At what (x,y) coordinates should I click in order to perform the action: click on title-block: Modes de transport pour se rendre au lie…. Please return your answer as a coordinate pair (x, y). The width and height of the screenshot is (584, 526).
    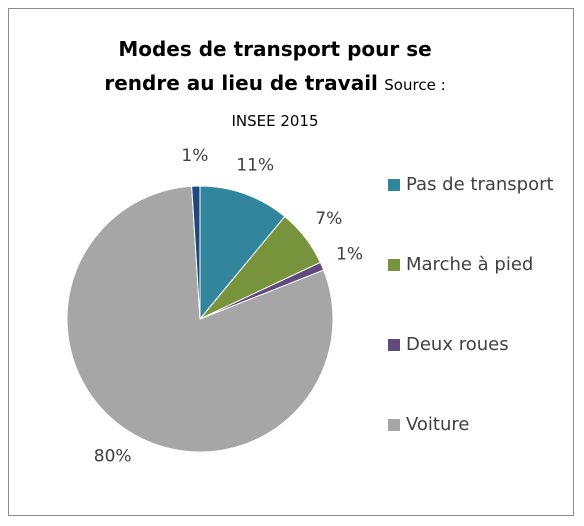
    Looking at the image, I should click on (275, 85).